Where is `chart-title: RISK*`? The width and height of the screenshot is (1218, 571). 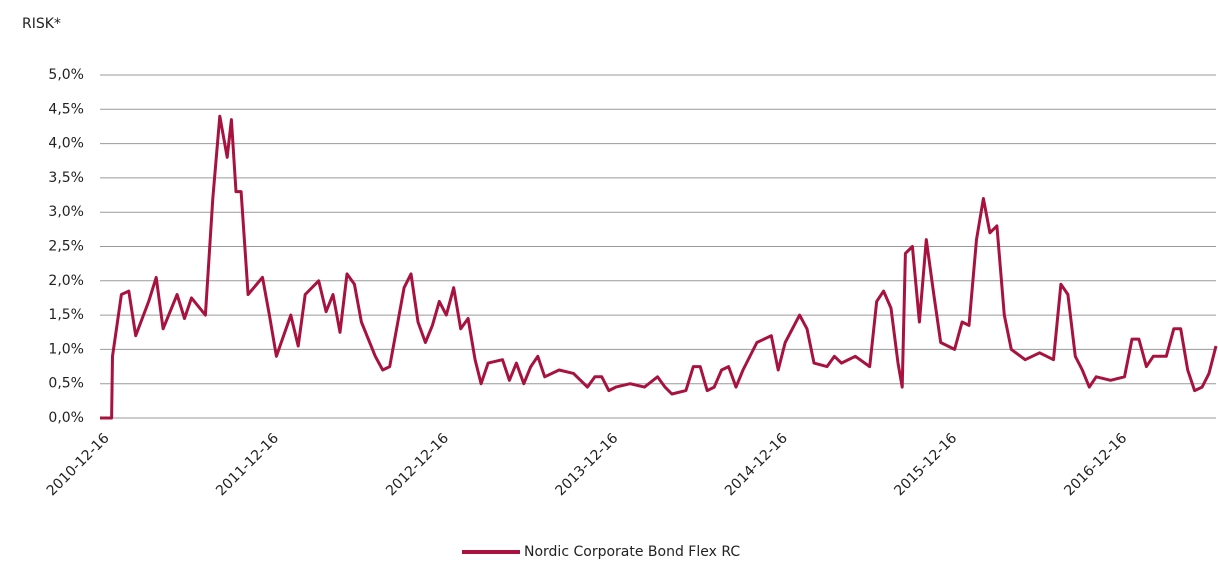 chart-title: RISK* is located at coordinates (41, 24).